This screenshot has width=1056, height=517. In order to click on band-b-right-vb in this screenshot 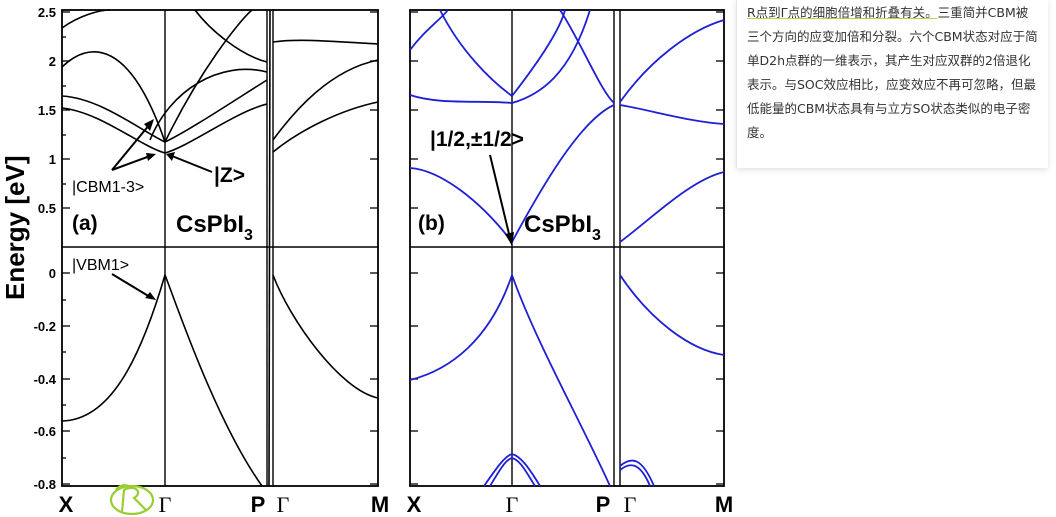, I will do `click(672, 315)`.